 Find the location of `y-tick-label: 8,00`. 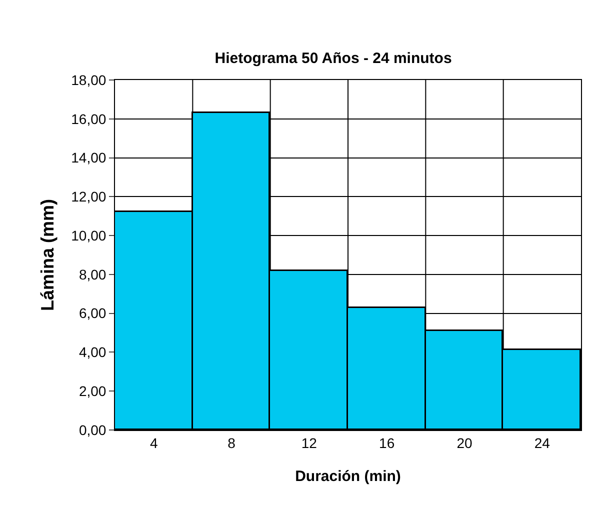

y-tick-label: 8,00 is located at coordinates (92, 274).